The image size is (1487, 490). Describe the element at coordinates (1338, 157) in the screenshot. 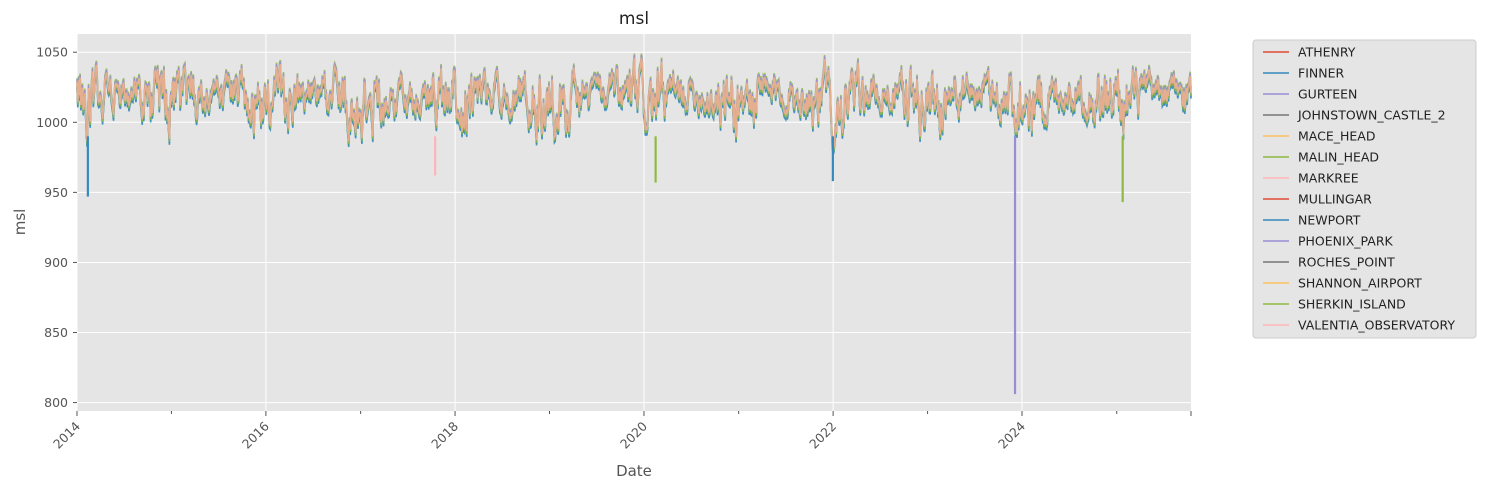

I see `legend-label: MALIN_HEAD` at that location.